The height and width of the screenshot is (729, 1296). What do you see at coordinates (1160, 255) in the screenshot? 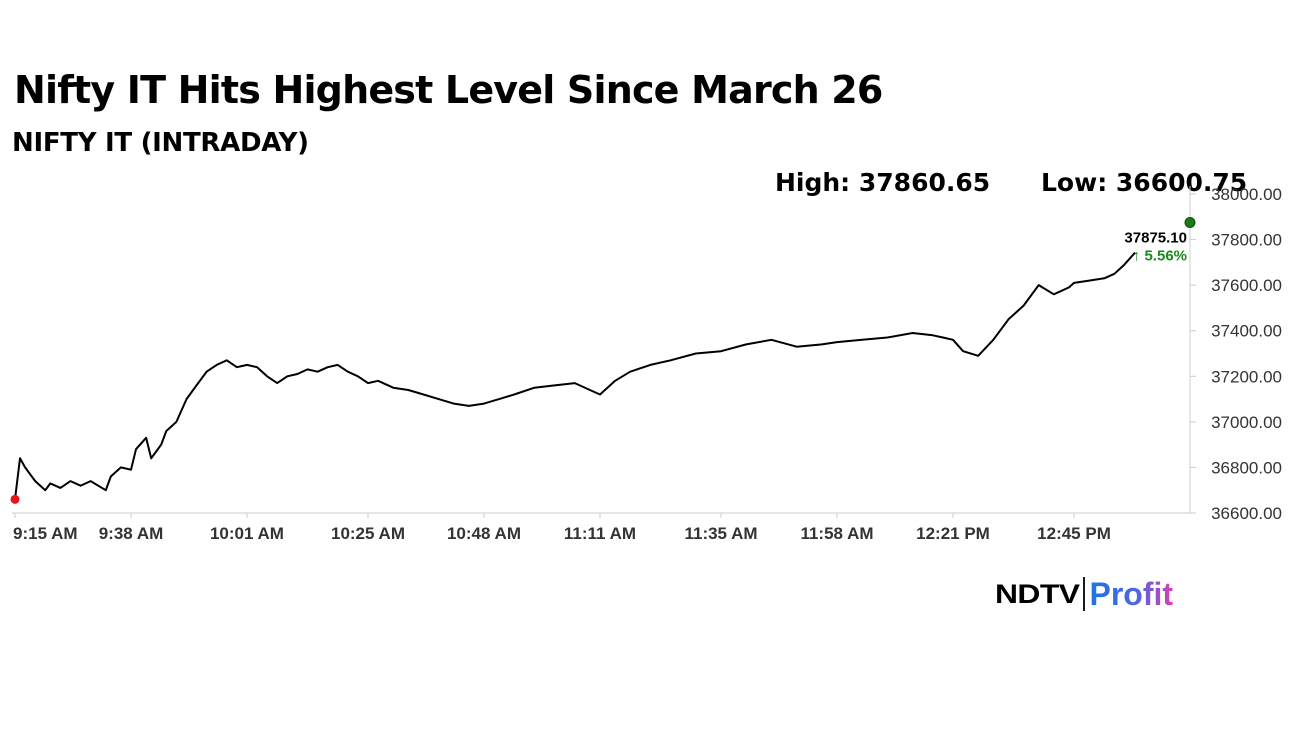
I see `change-percent-label: ↑ 5.56%` at bounding box center [1160, 255].